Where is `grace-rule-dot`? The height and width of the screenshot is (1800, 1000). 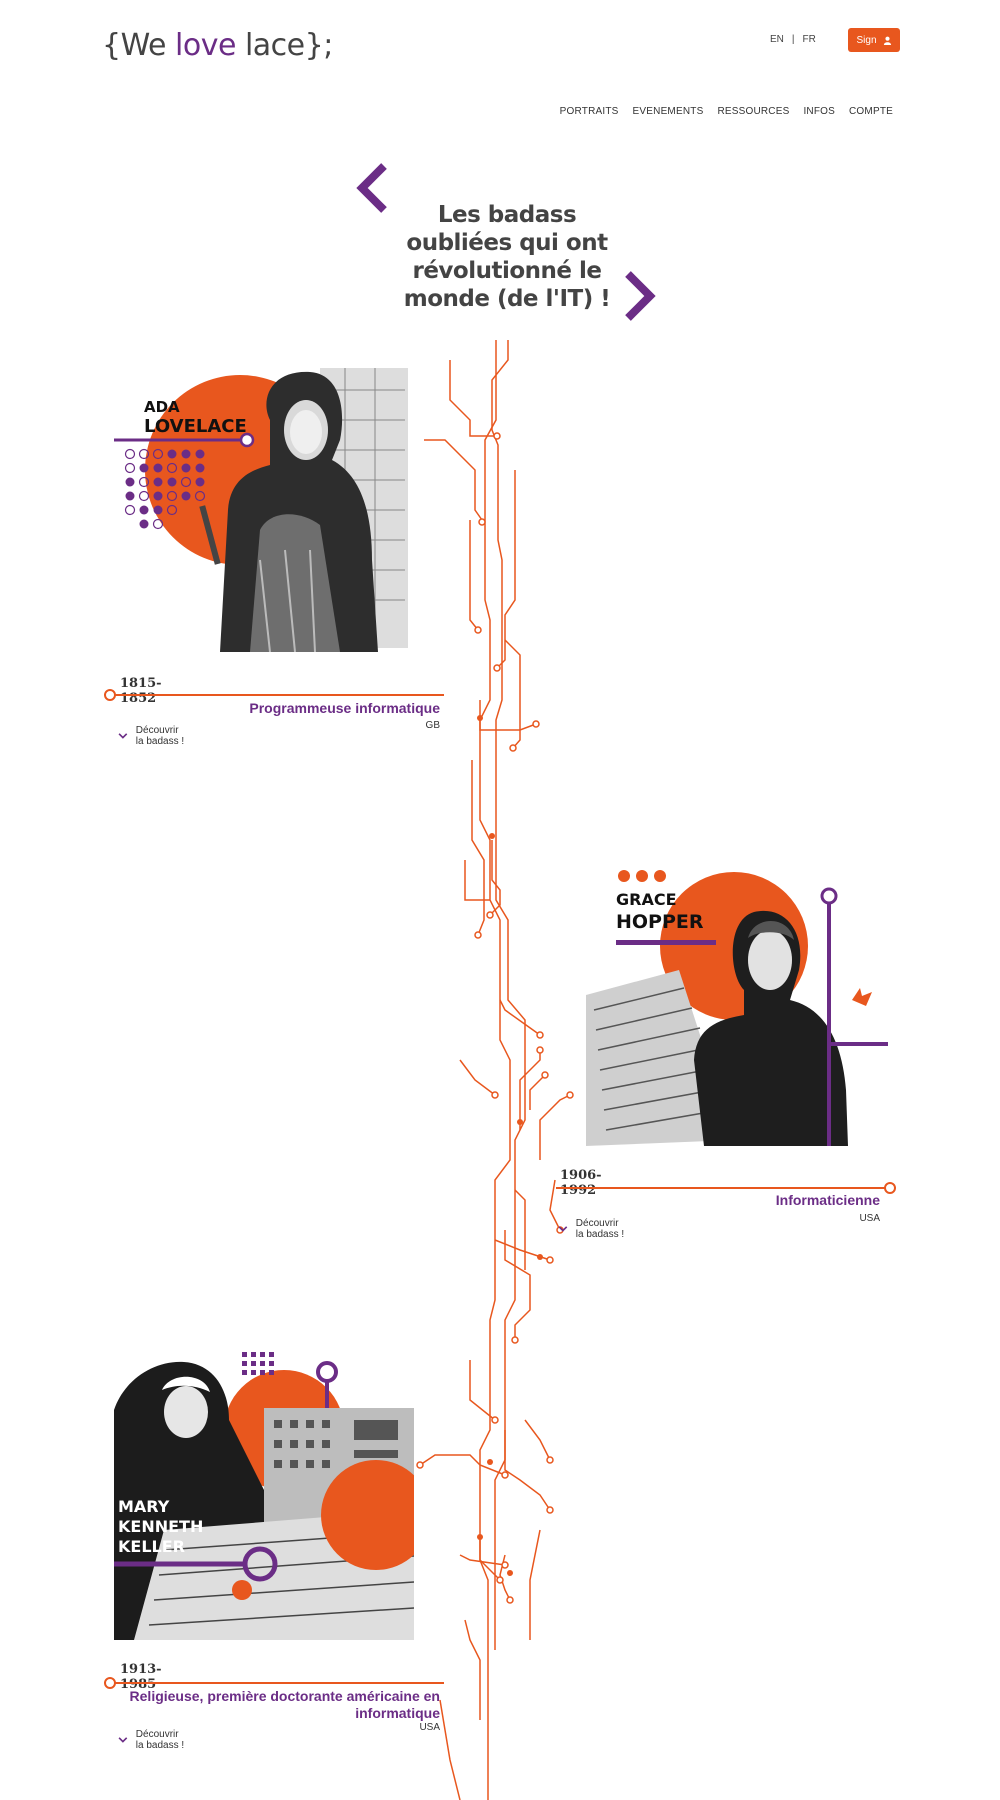 grace-rule-dot is located at coordinates (890, 1188).